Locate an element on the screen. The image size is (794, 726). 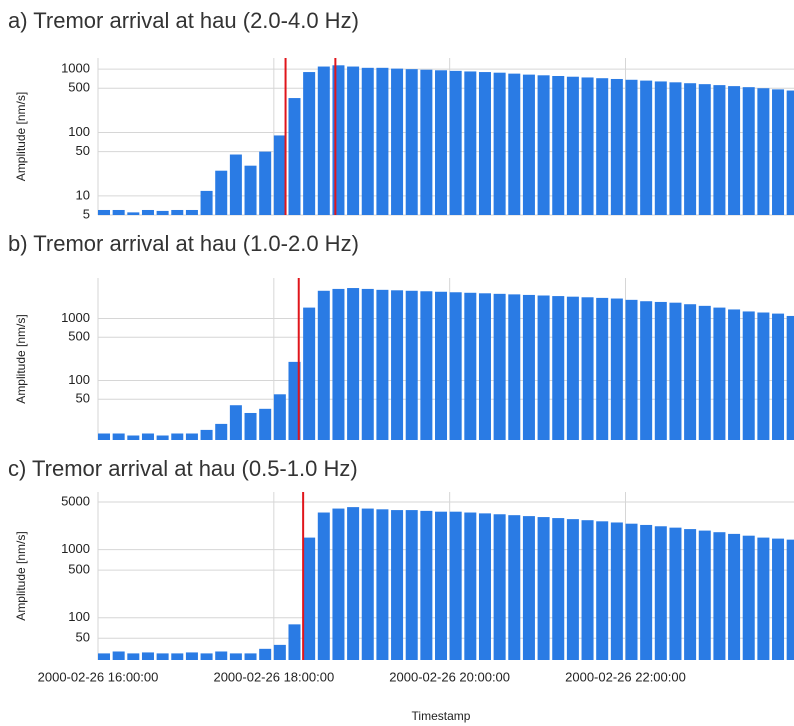
y-tick-label: 1000 is located at coordinates (75, 68).